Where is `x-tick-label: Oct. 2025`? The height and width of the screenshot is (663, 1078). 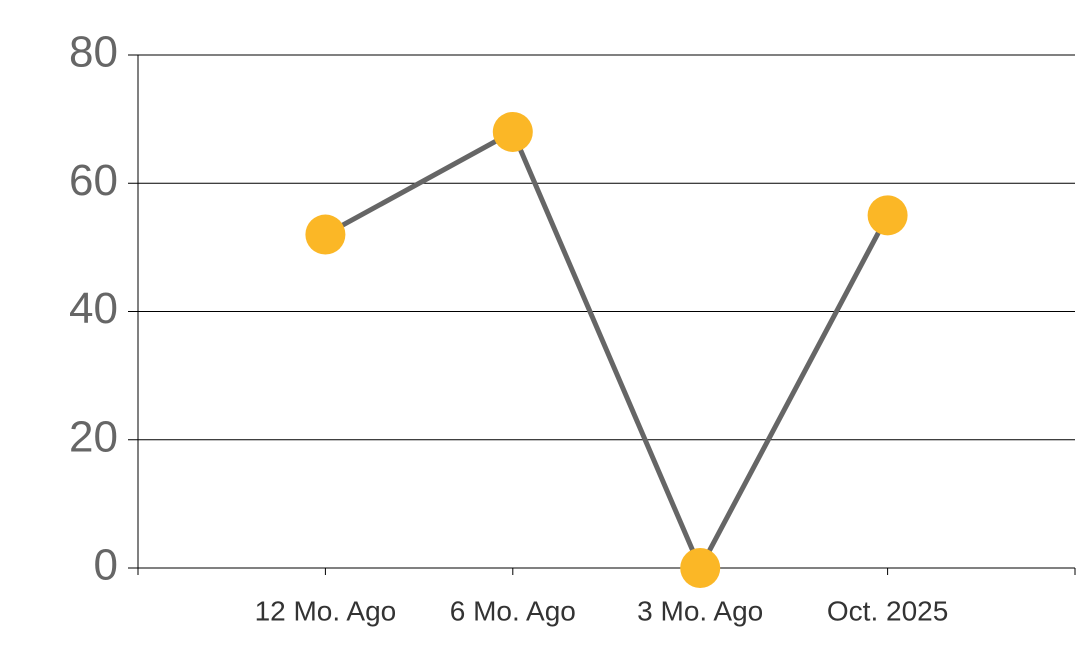
x-tick-label: Oct. 2025 is located at coordinates (887, 610).